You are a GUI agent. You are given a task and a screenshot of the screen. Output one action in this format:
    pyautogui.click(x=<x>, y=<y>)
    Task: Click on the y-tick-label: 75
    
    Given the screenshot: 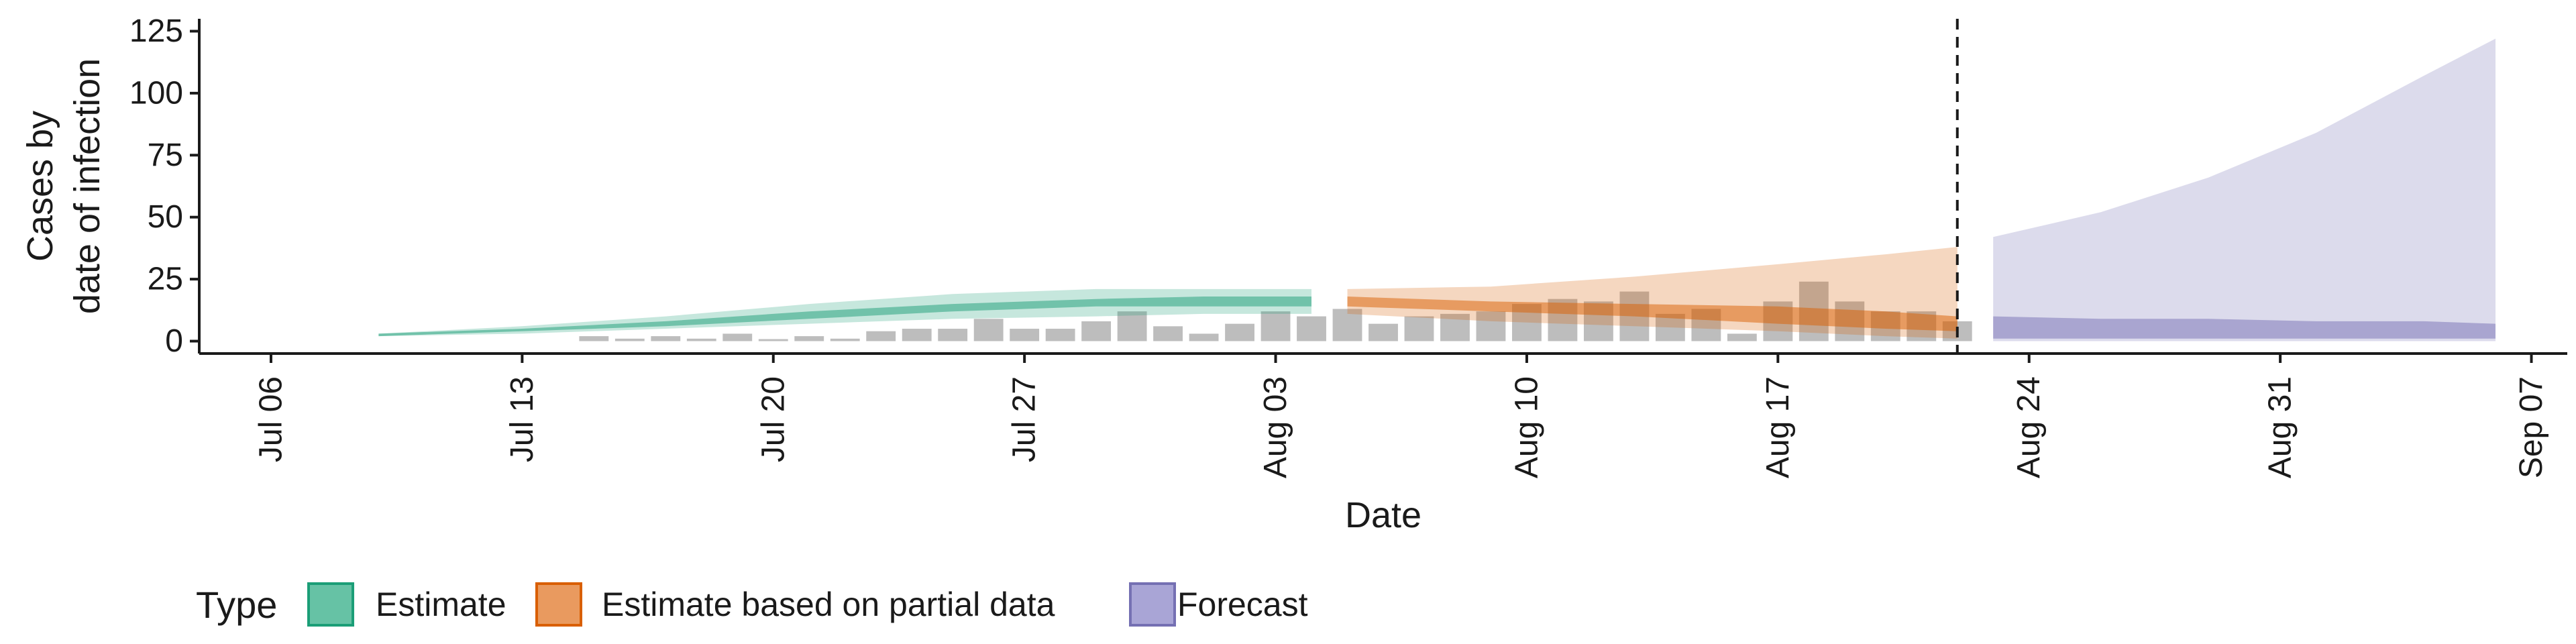 What is the action you would take?
    pyautogui.click(x=165, y=155)
    